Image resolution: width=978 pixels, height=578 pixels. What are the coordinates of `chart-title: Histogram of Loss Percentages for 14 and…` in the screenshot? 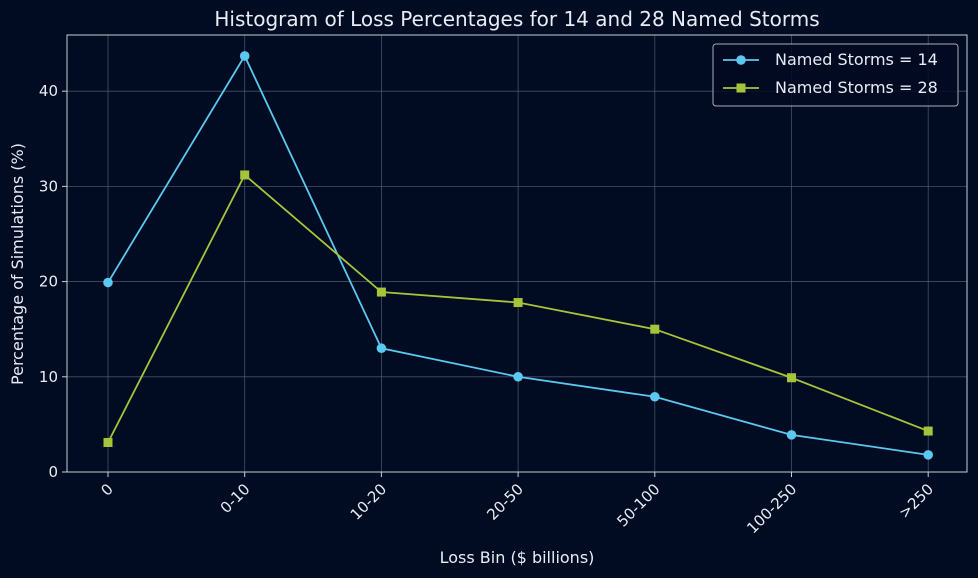 It's located at (516, 19).